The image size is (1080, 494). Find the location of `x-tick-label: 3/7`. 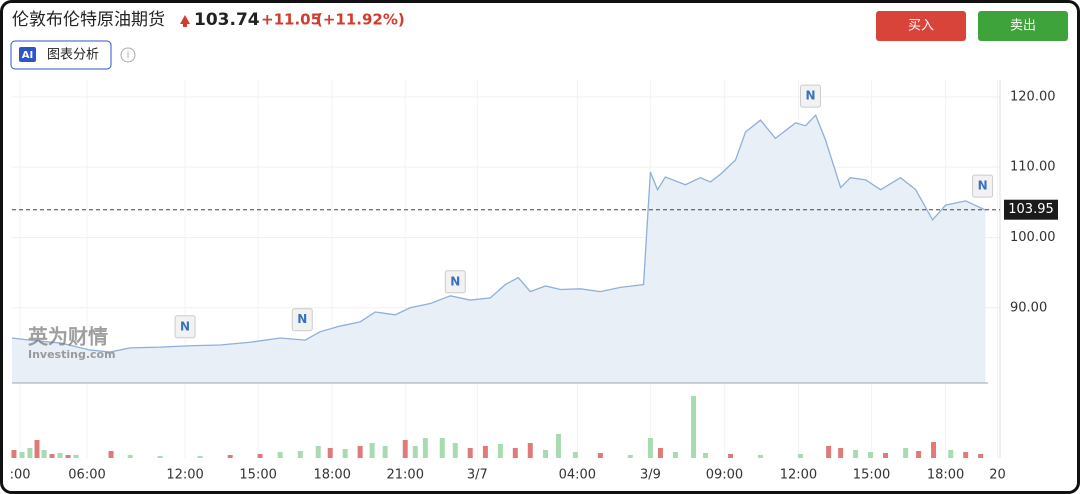

x-tick-label: 3/7 is located at coordinates (477, 475).